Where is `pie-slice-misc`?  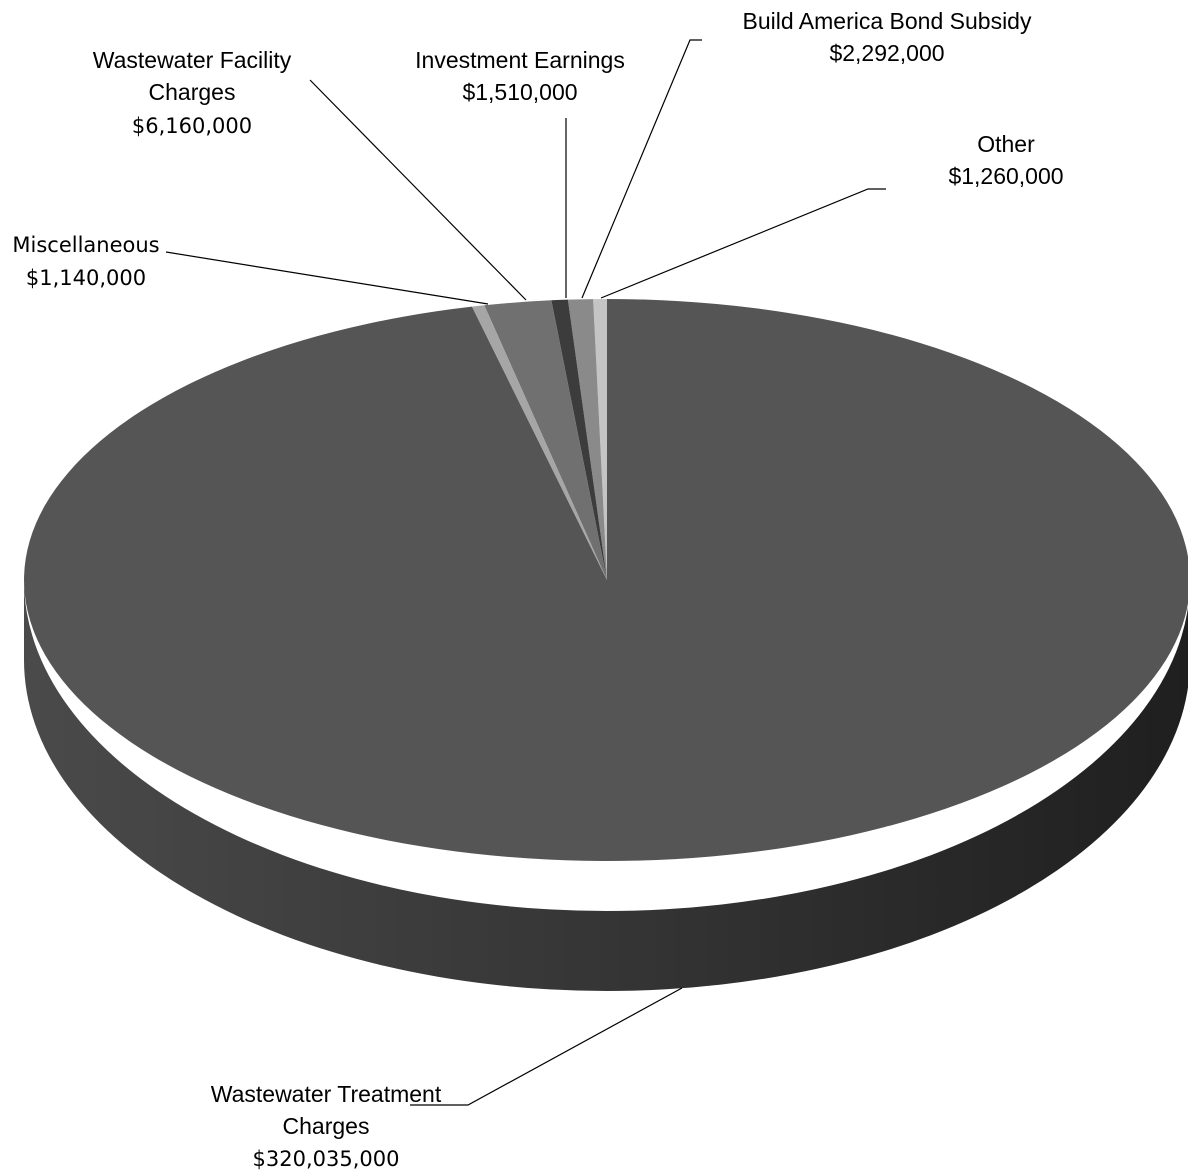 pie-slice-misc is located at coordinates (539, 442).